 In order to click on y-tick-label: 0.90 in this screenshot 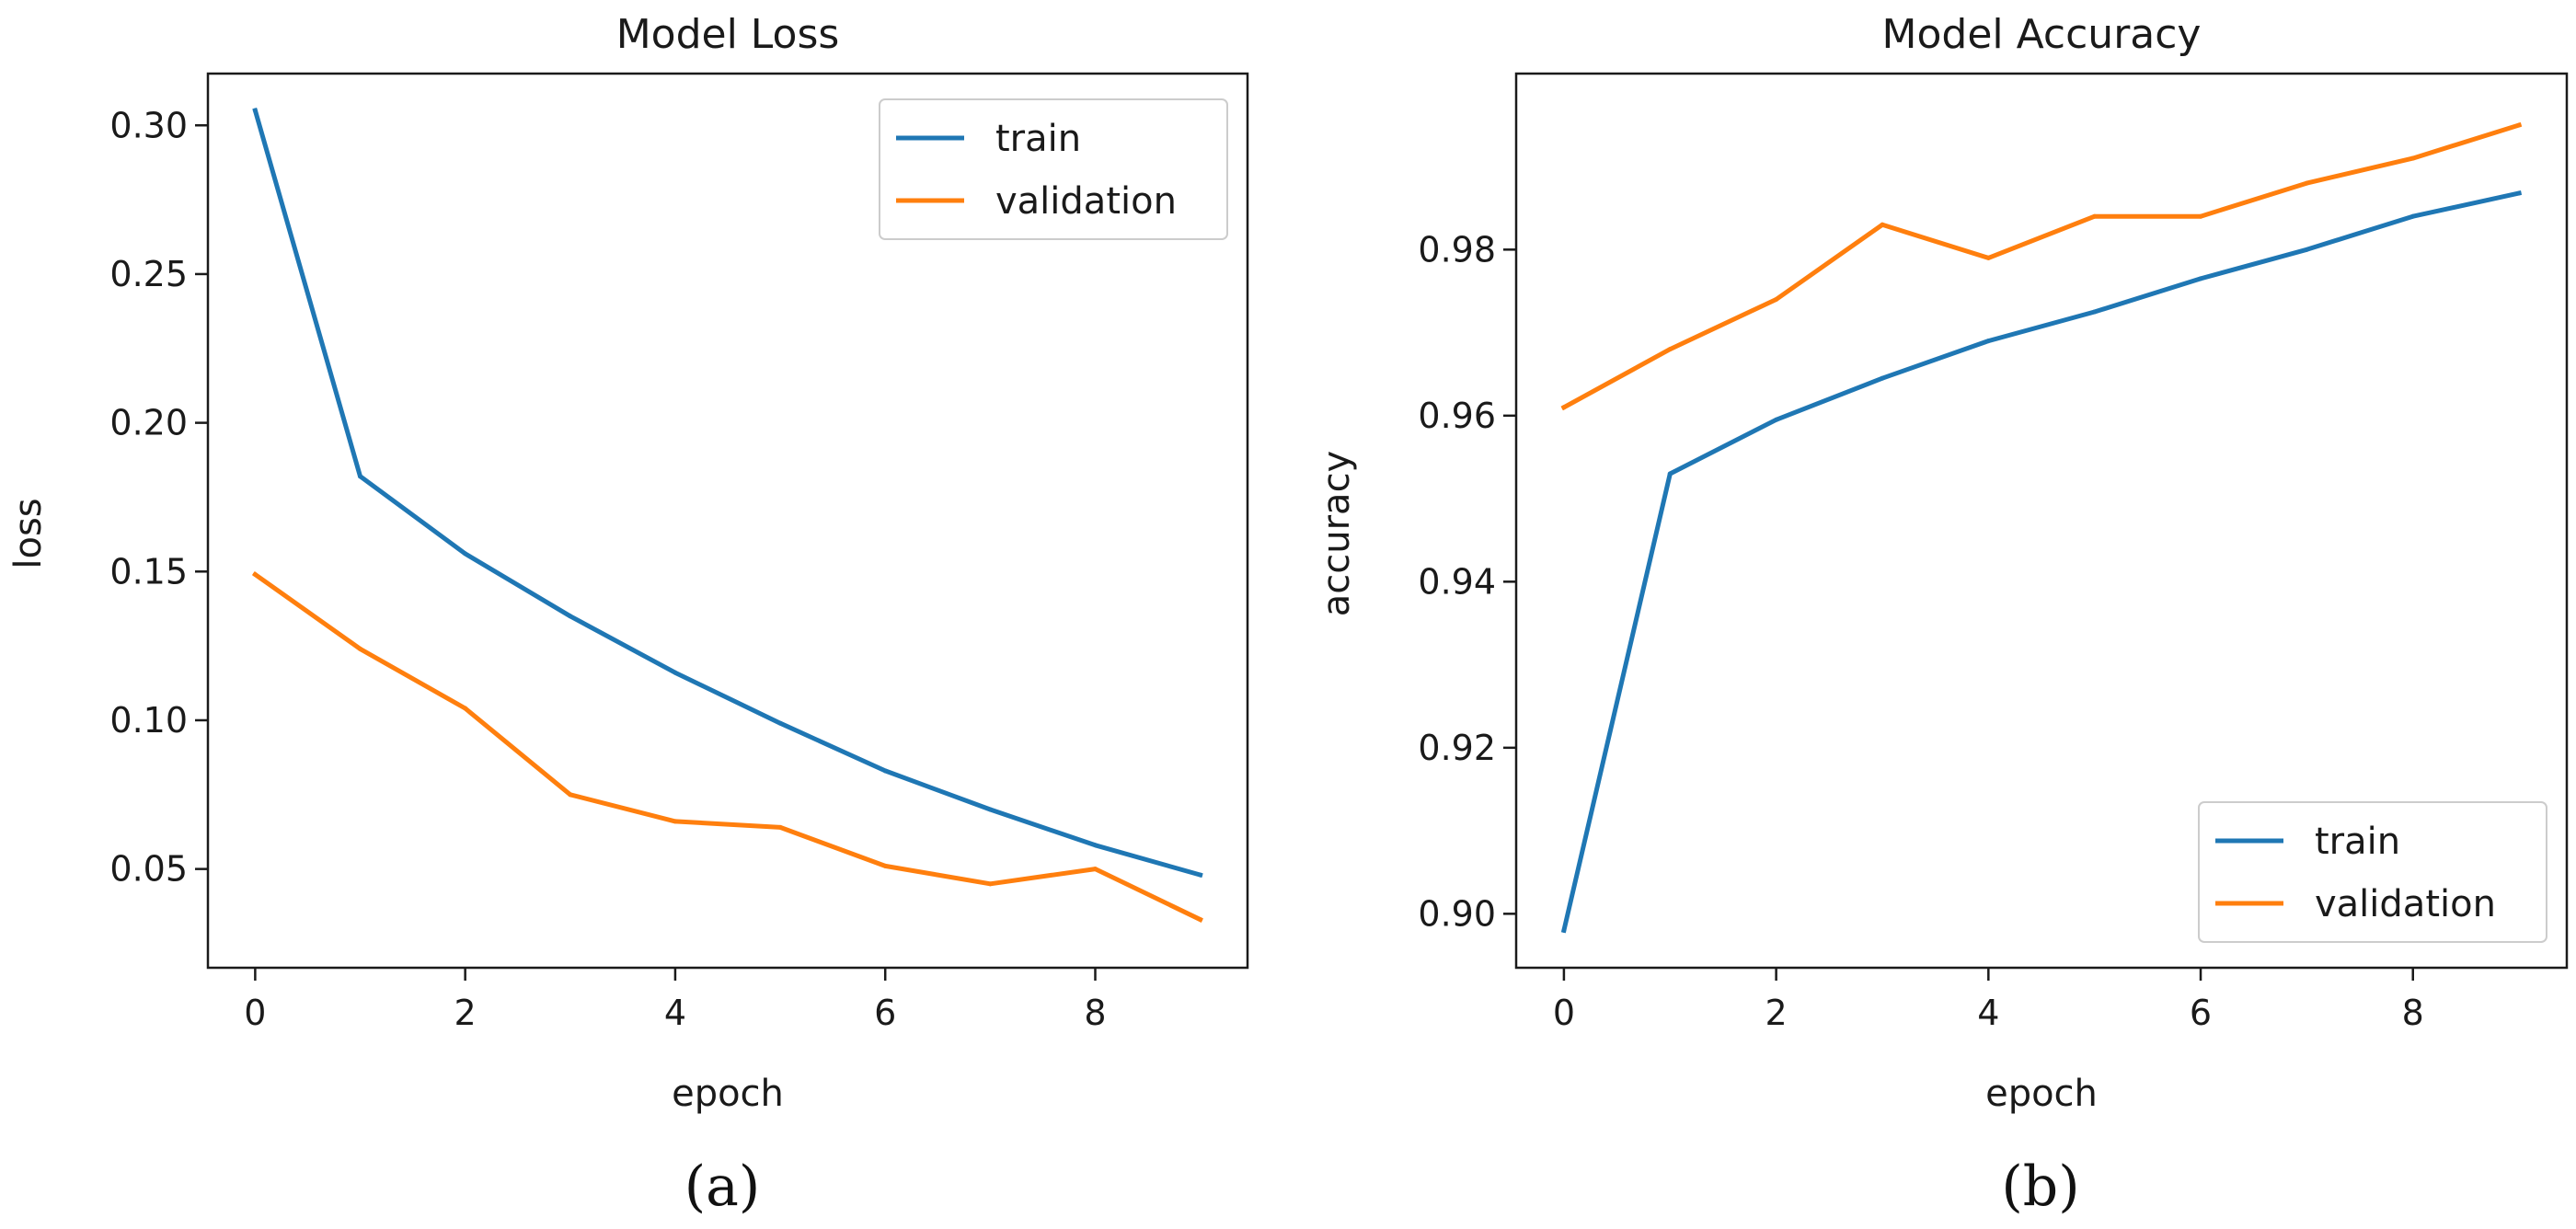, I will do `click(1457, 913)`.